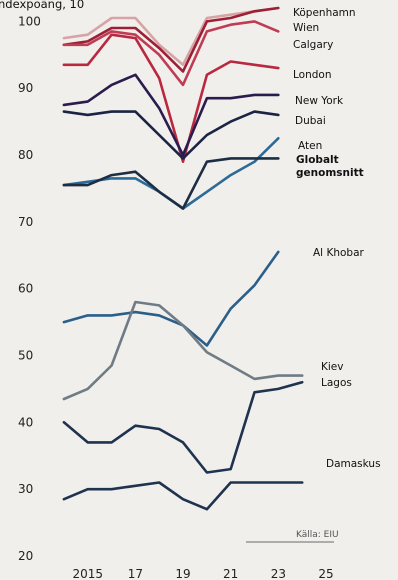 This screenshot has height=580, width=398. What do you see at coordinates (312, 75) in the screenshot?
I see `series-label: London` at bounding box center [312, 75].